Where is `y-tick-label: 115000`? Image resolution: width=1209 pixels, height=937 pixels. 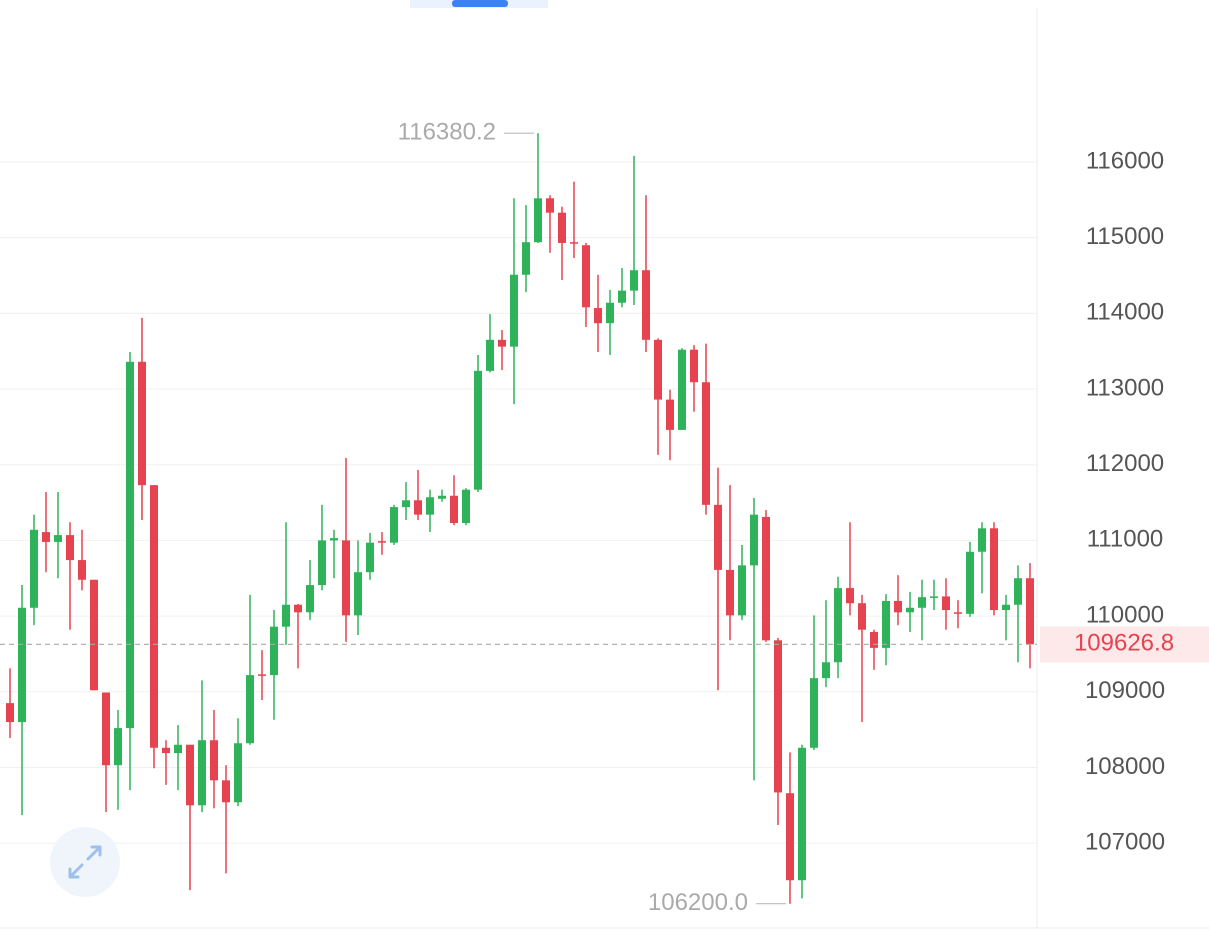
y-tick-label: 115000 is located at coordinates (1125, 236).